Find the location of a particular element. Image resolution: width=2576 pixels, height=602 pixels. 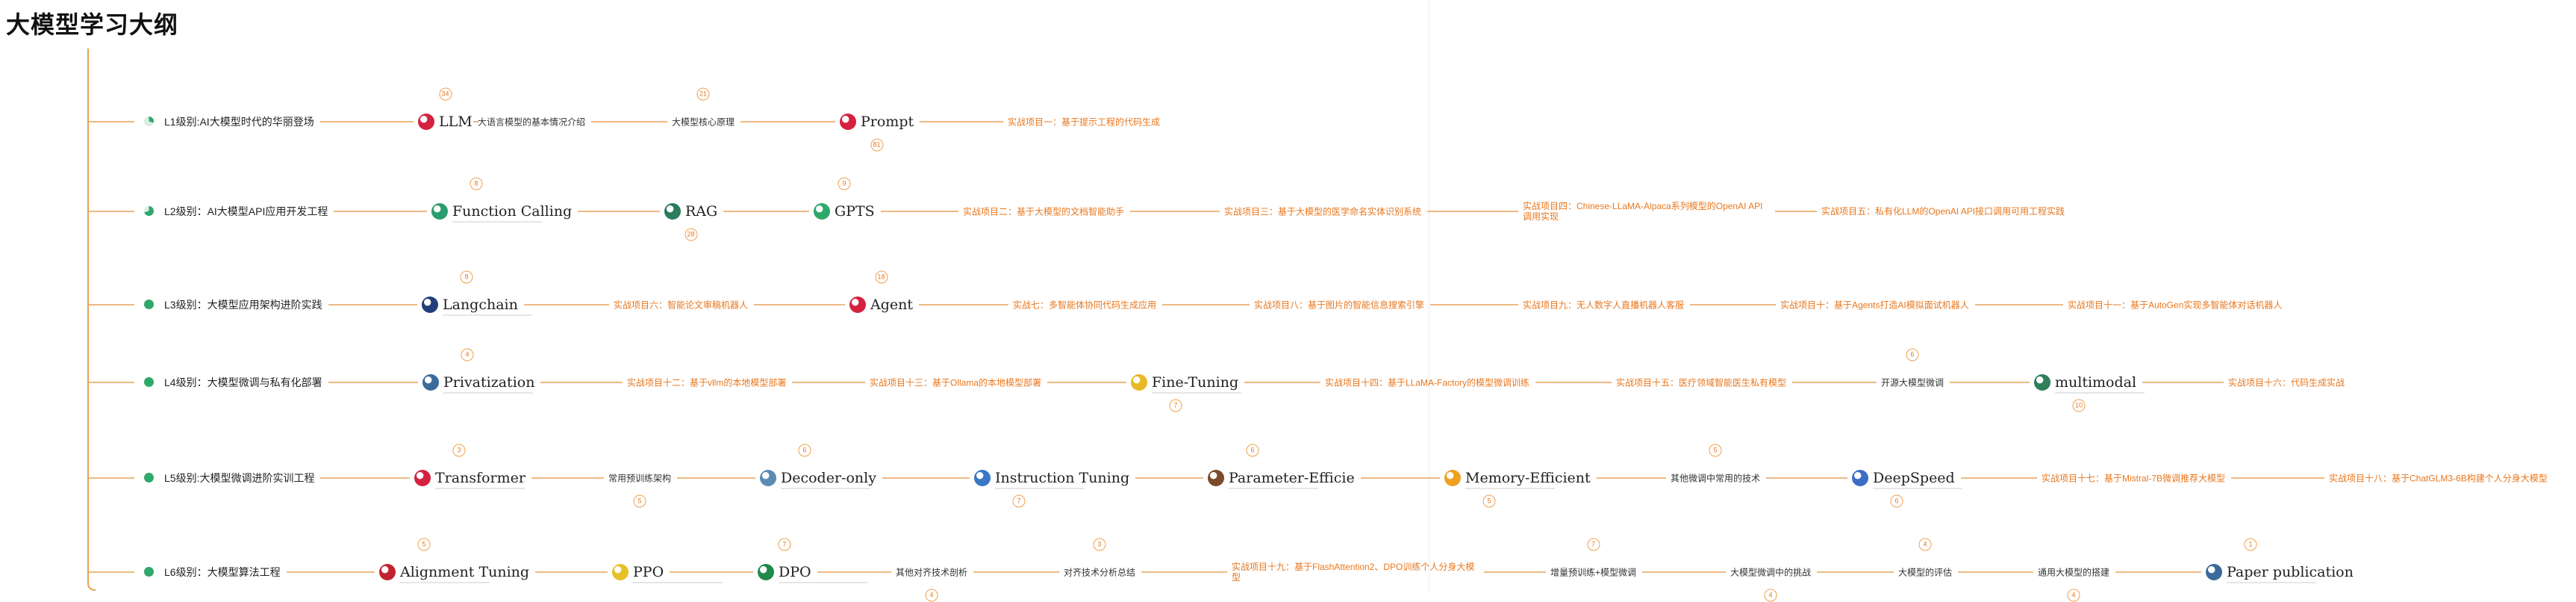

count-badge: 9 is located at coordinates (845, 183).